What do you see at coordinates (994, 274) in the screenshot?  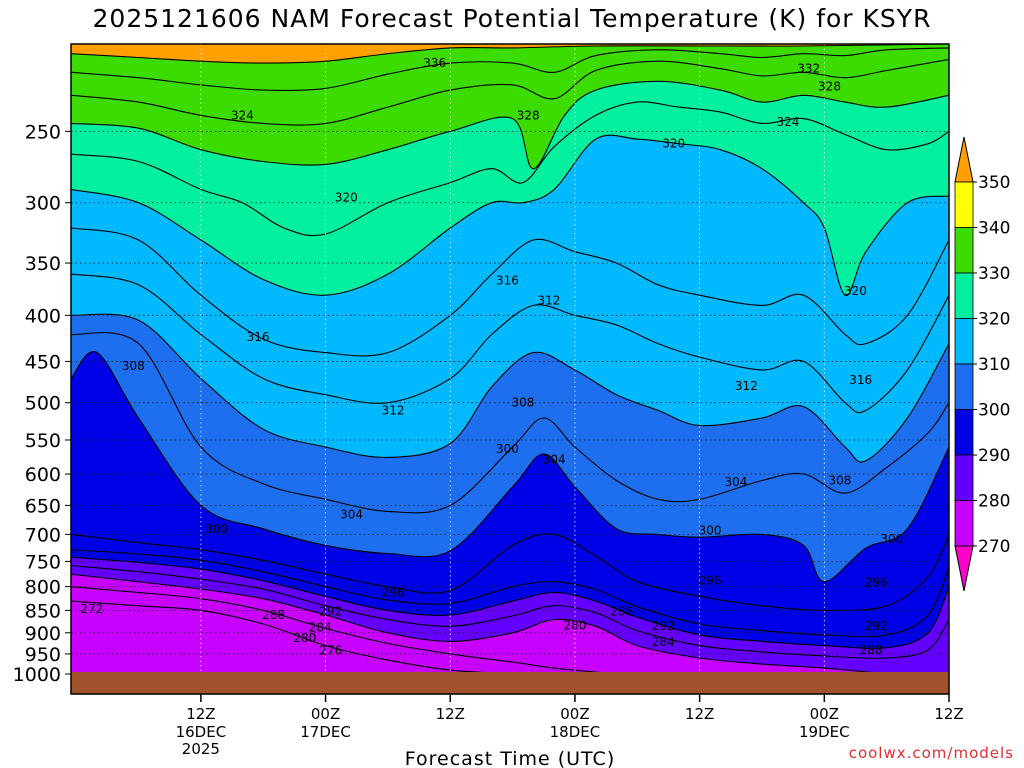 I see `colorbar-label: 330` at bounding box center [994, 274].